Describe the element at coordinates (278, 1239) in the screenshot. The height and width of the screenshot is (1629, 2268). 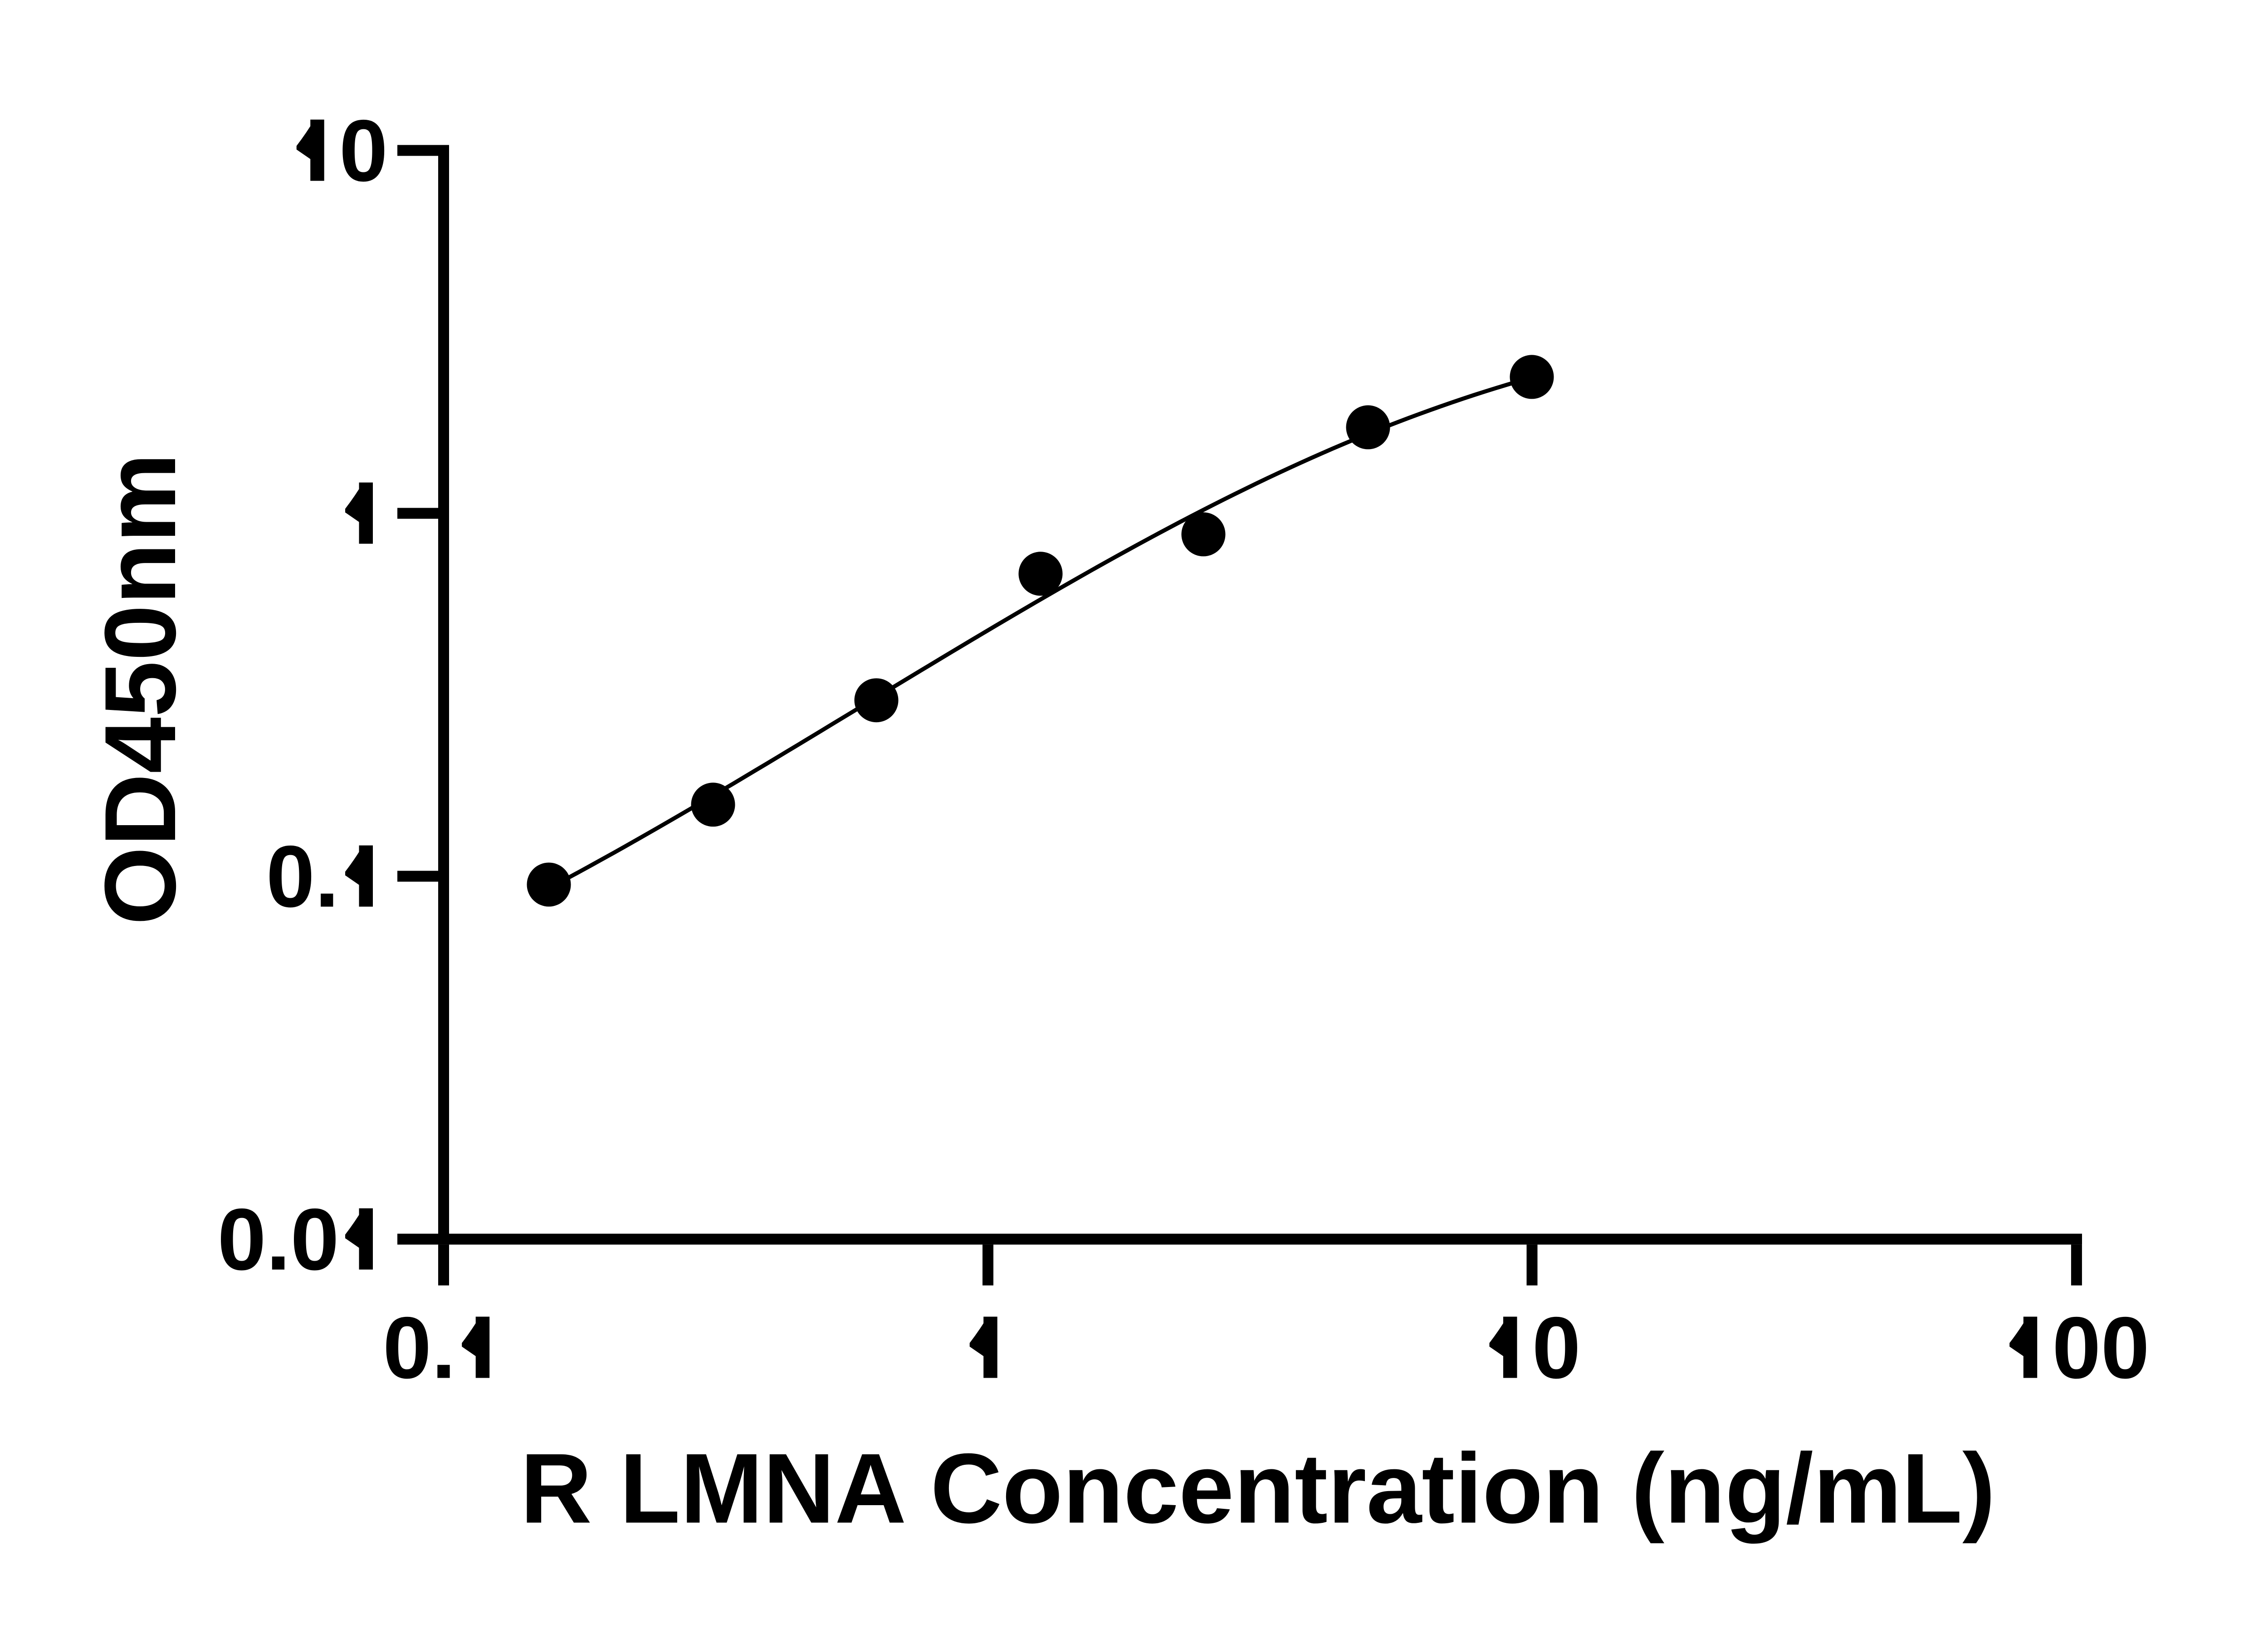
I see `svg-text: 0.0` at that location.